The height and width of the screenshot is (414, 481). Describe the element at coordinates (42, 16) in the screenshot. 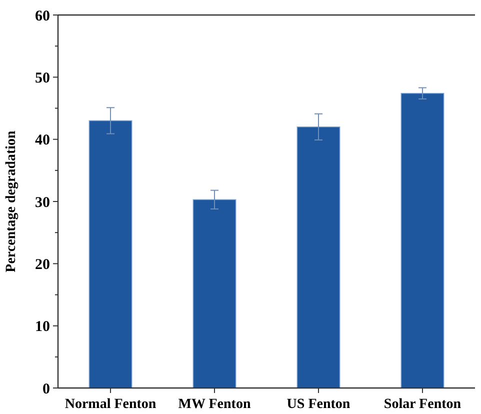

I see `y-tick-label: 60` at that location.